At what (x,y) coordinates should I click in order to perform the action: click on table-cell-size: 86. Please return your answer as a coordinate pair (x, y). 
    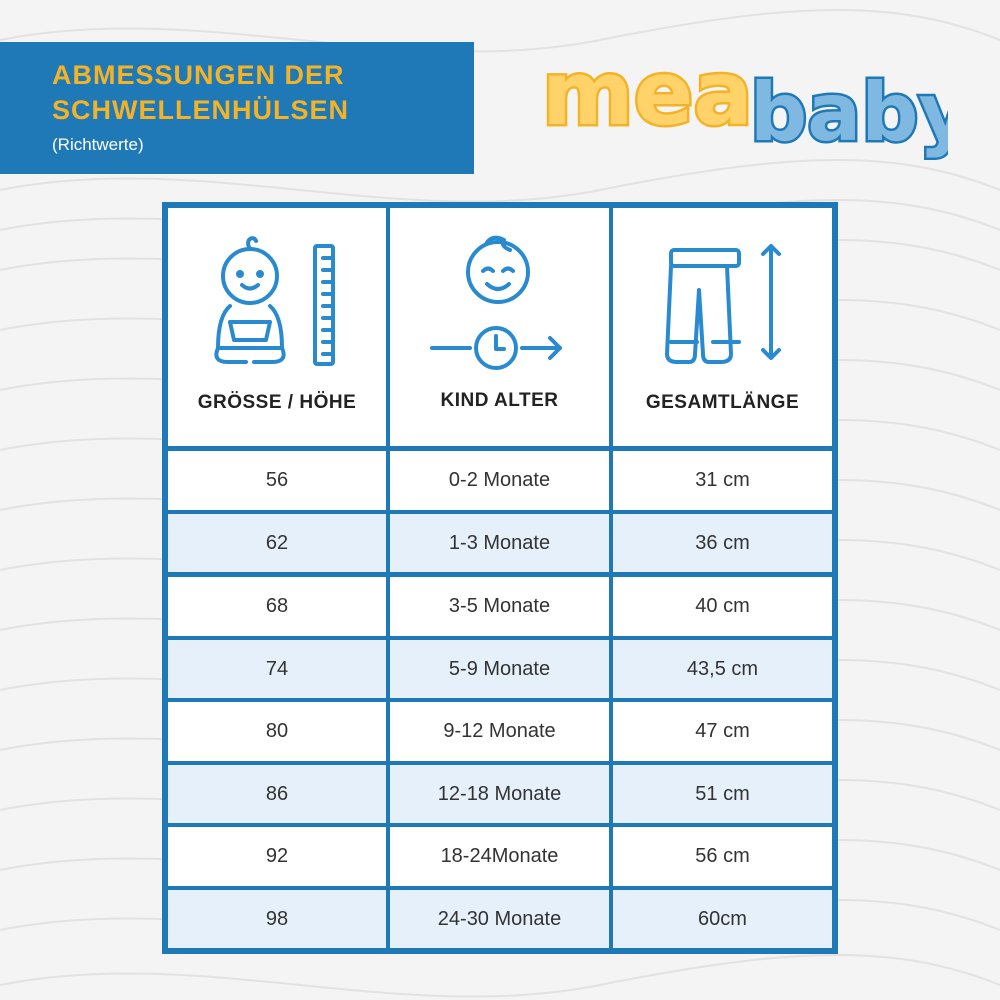
    Looking at the image, I should click on (277, 794).